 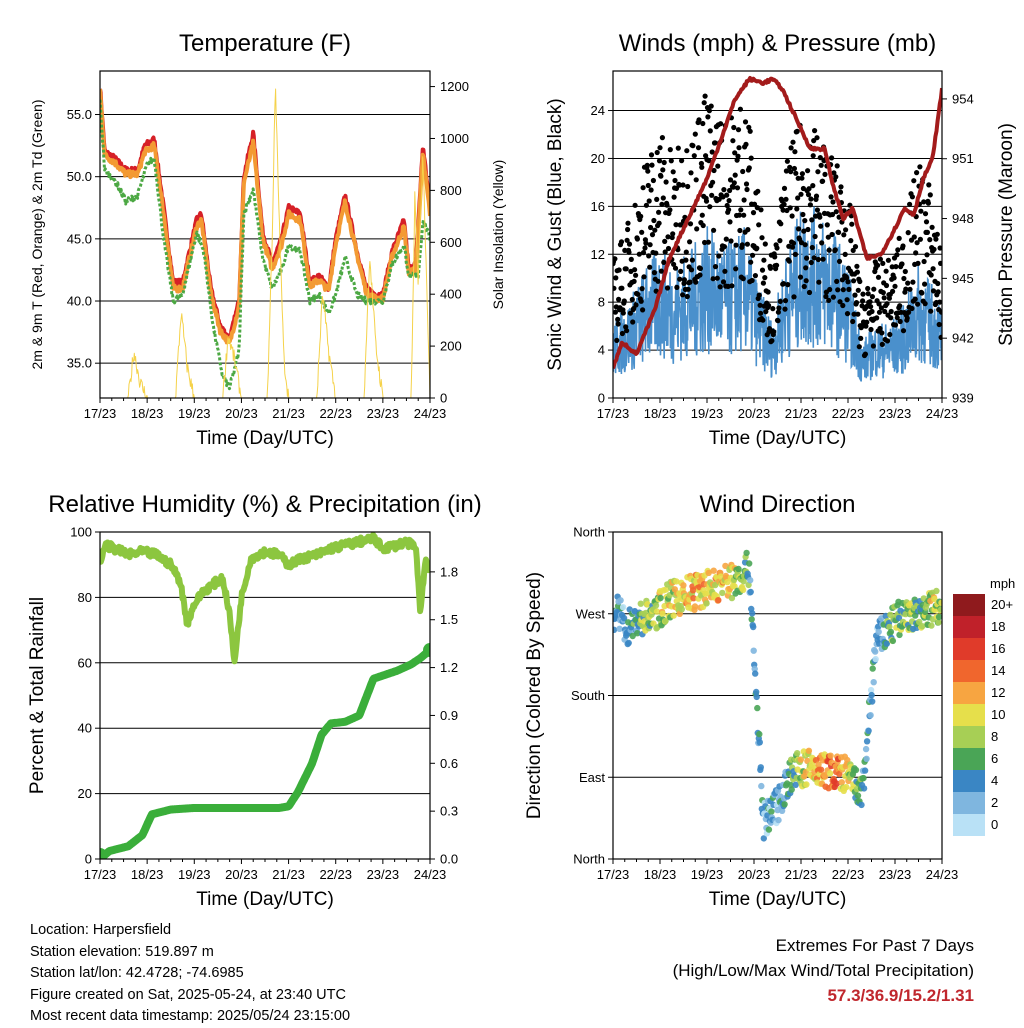 What do you see at coordinates (588, 695) in the screenshot?
I see `y-tick-label: South` at bounding box center [588, 695].